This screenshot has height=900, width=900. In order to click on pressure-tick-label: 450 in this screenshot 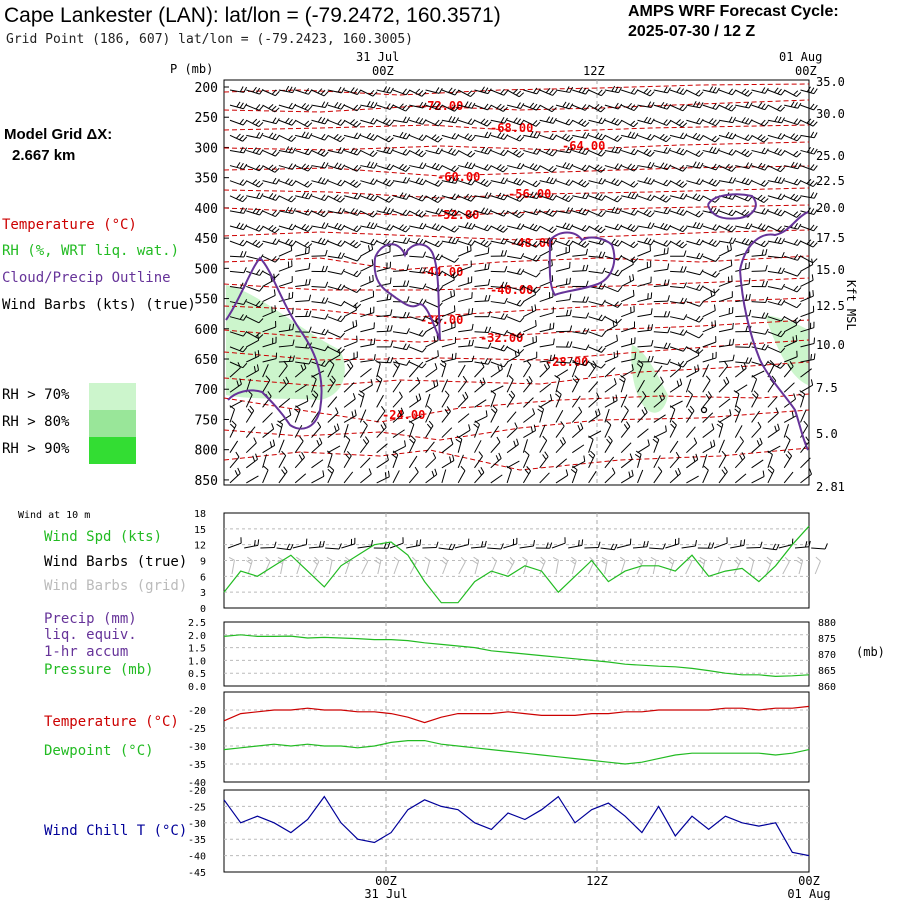, I will do `click(206, 239)`.